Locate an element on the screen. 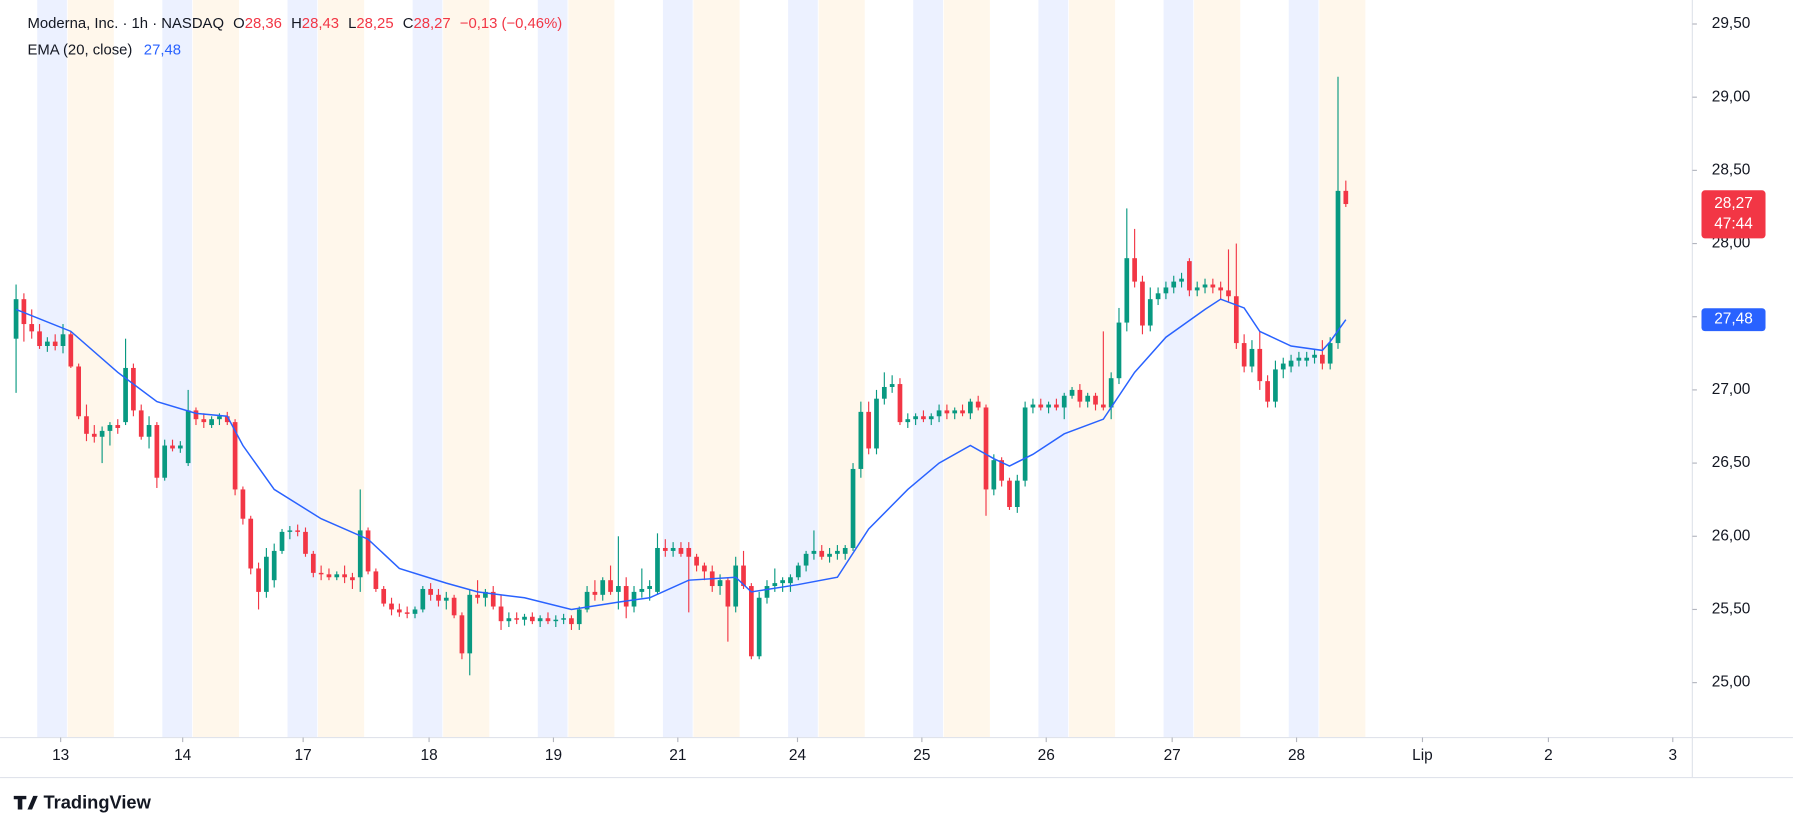 This screenshot has height=829, width=1793. y-tick-label: 29,00 is located at coordinates (1731, 96).